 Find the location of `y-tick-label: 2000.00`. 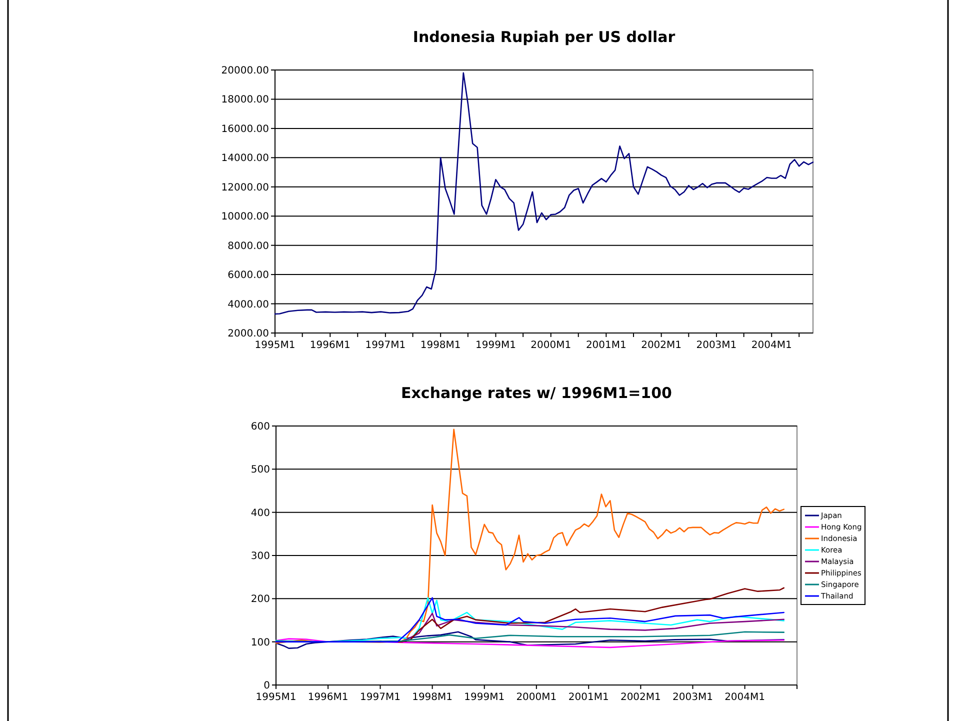

y-tick-label: 2000.00 is located at coordinates (248, 334).